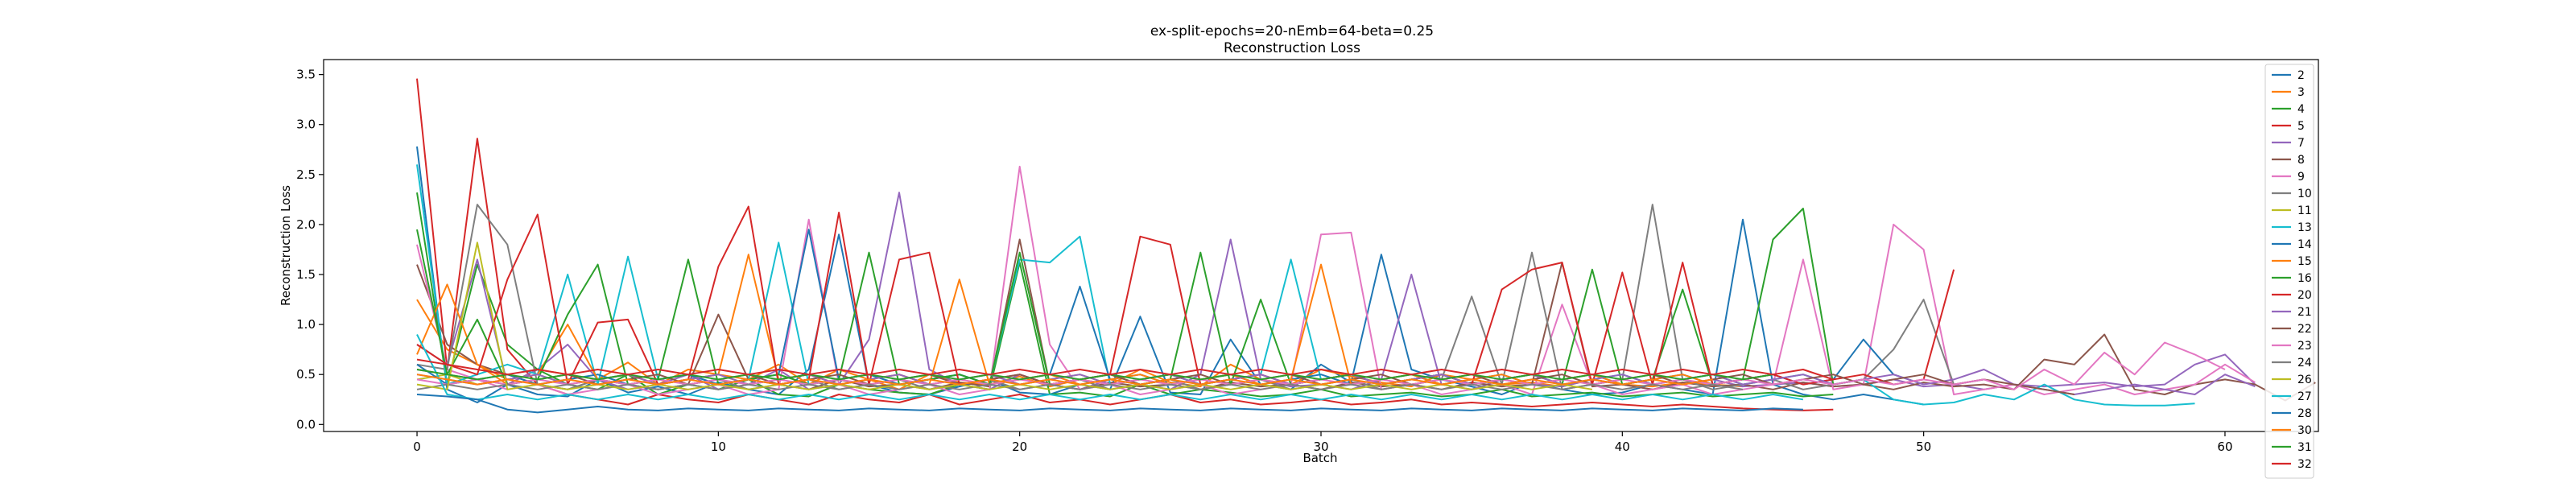 This screenshot has height=483, width=2576. I want to click on y-tick-label: 2.0, so click(306, 224).